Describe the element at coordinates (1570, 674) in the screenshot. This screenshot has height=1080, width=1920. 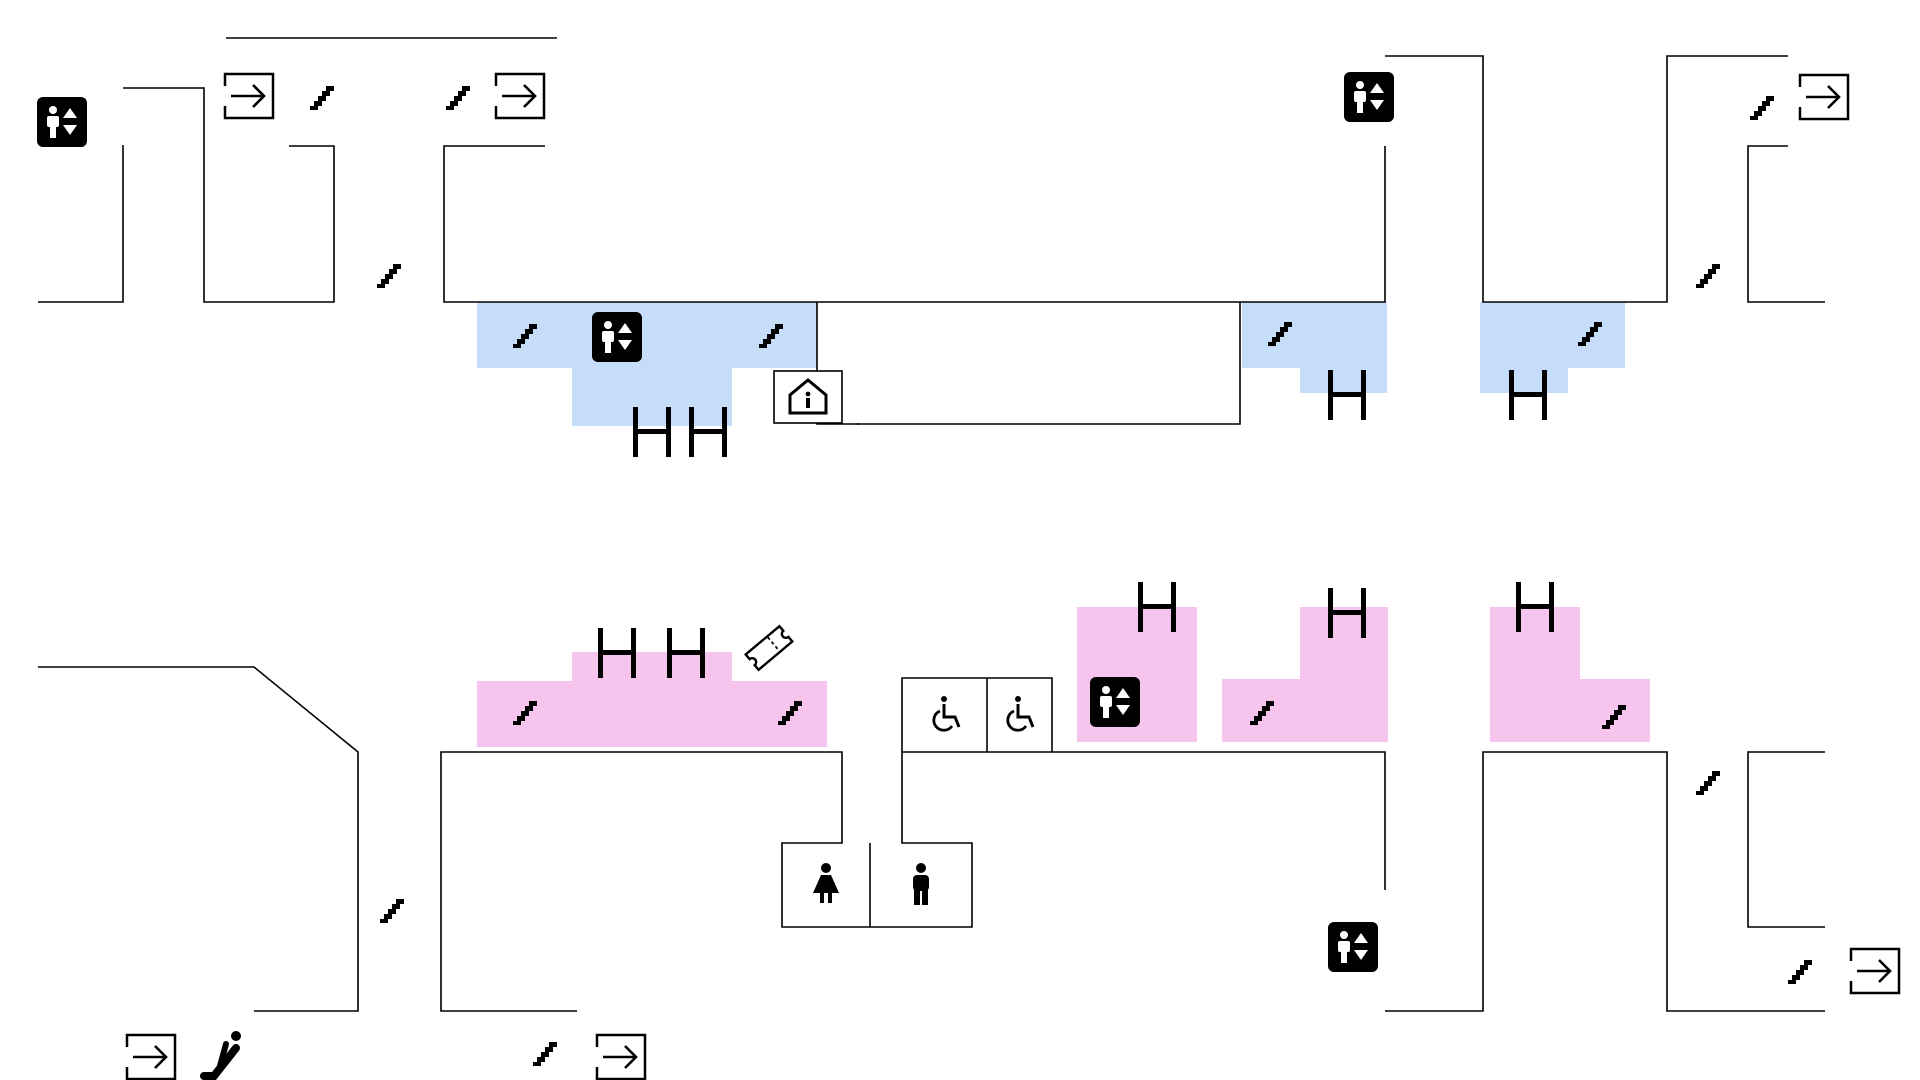
I see `lower-platform-right` at that location.